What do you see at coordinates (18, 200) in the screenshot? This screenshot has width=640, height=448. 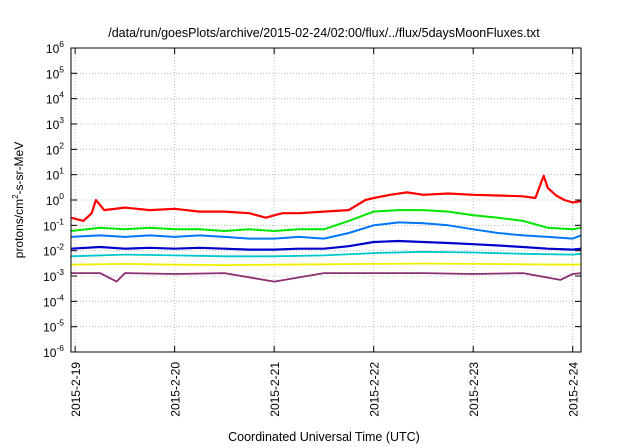 I see `y-axis-label: protons/cm2-s-sr-MeV` at bounding box center [18, 200].